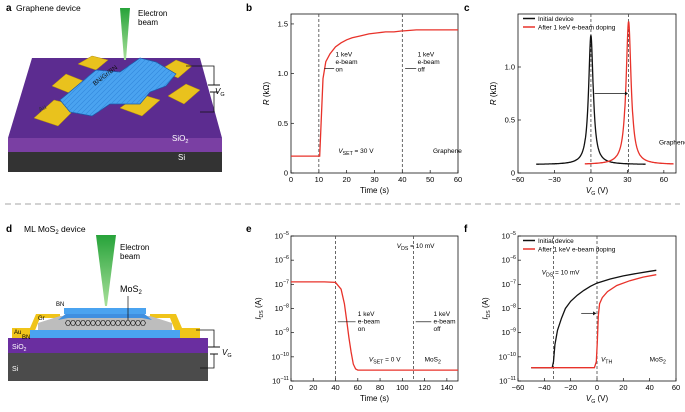  I want to click on bn-bottom-label: BN, so click(26, 338).